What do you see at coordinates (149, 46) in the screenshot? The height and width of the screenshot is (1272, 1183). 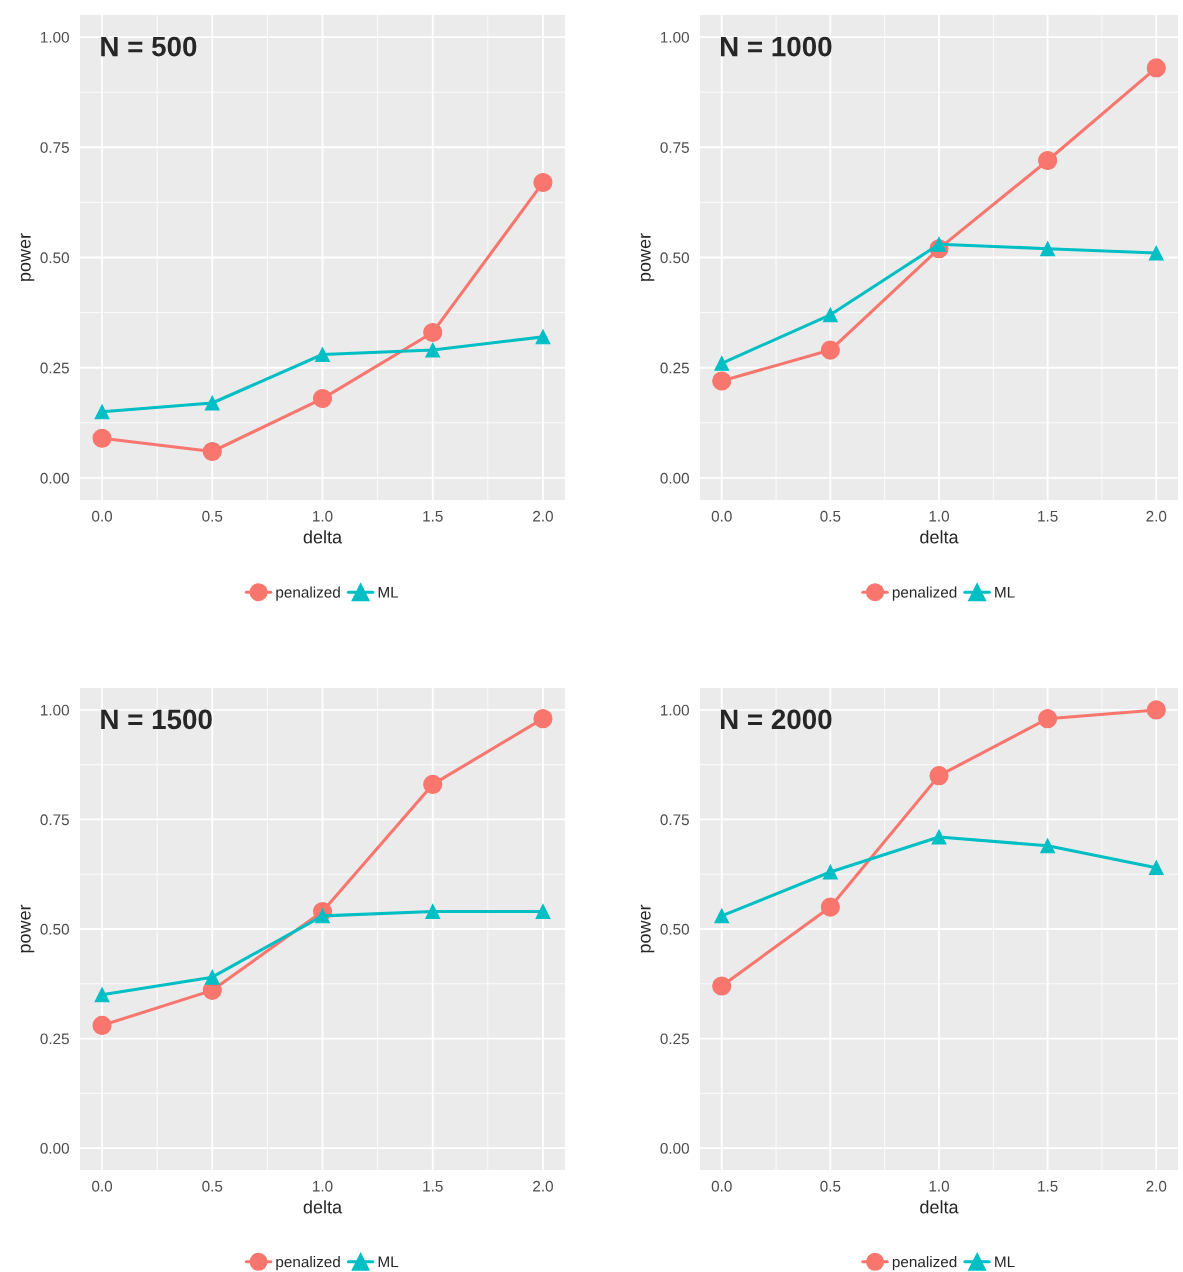 I see `annotation: N = 500` at bounding box center [149, 46].